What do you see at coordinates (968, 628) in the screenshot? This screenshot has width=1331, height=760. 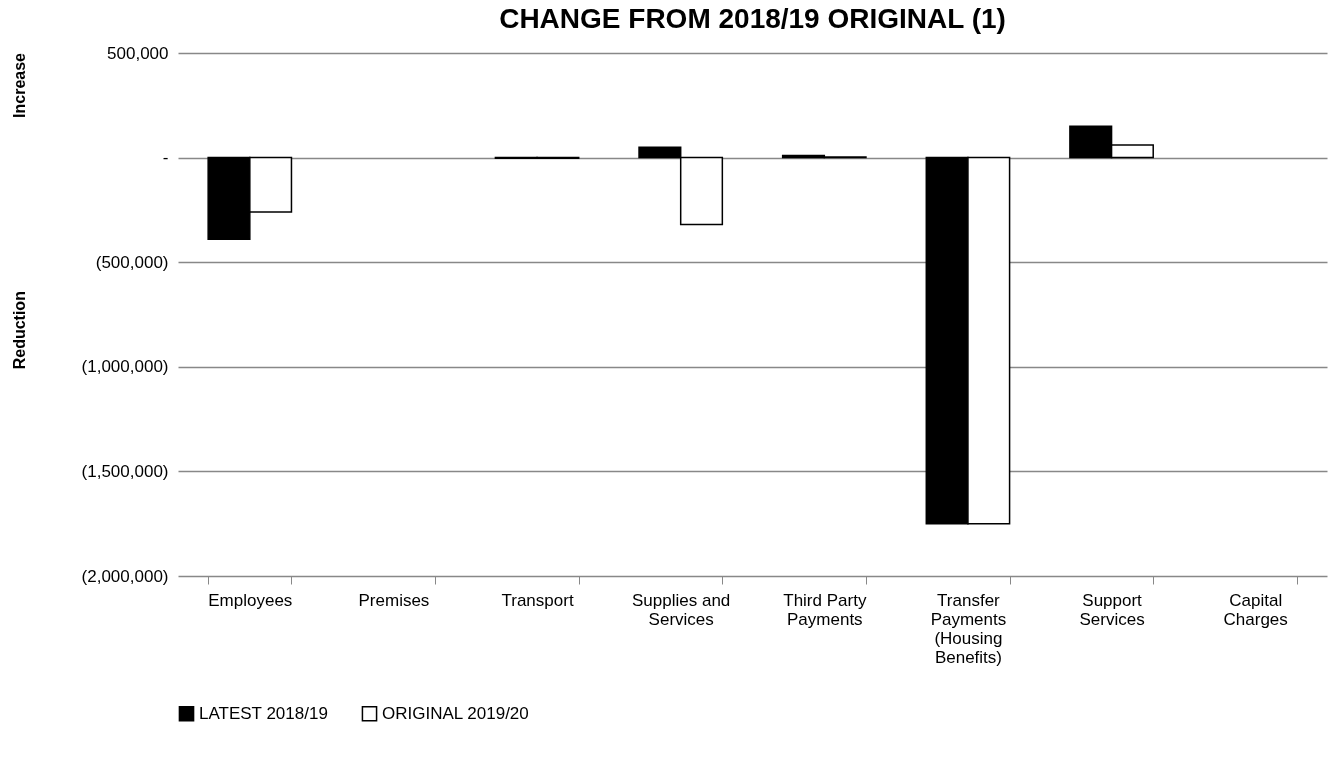 I see `x-tick-label: Transfer Payments (Housing Benefits)` at bounding box center [968, 628].